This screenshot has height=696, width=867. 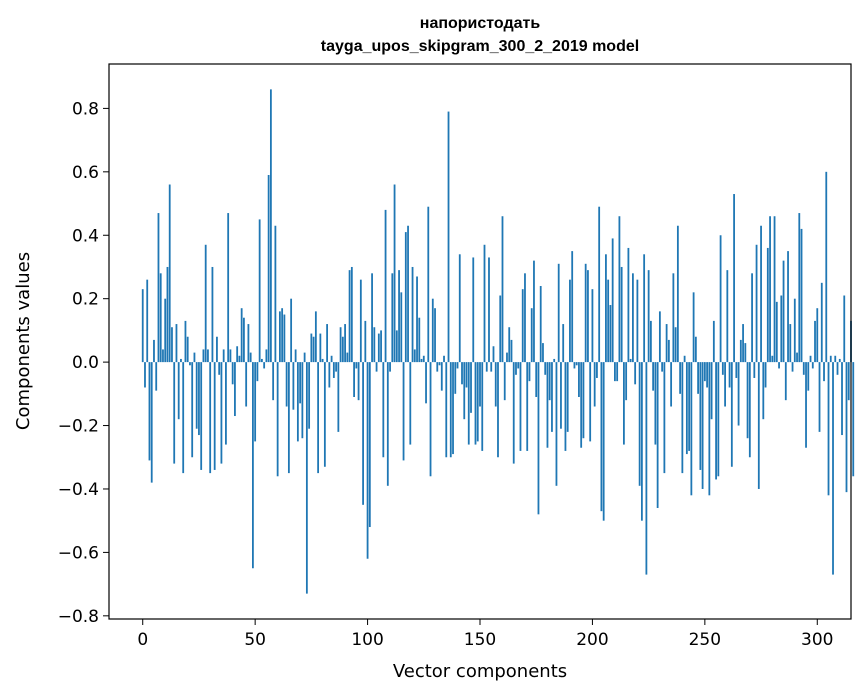 What do you see at coordinates (78, 490) in the screenshot?
I see `y-tick-label: −0.4` at bounding box center [78, 490].